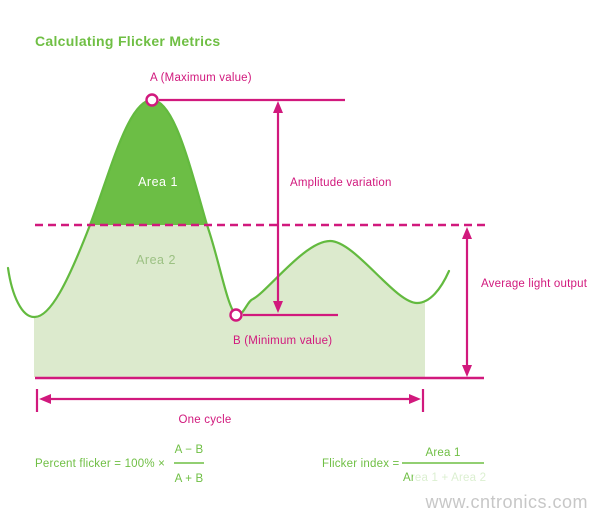 Image resolution: width=600 pixels, height=515 pixels. What do you see at coordinates (156, 260) in the screenshot?
I see `area2-label: Area 2` at bounding box center [156, 260].